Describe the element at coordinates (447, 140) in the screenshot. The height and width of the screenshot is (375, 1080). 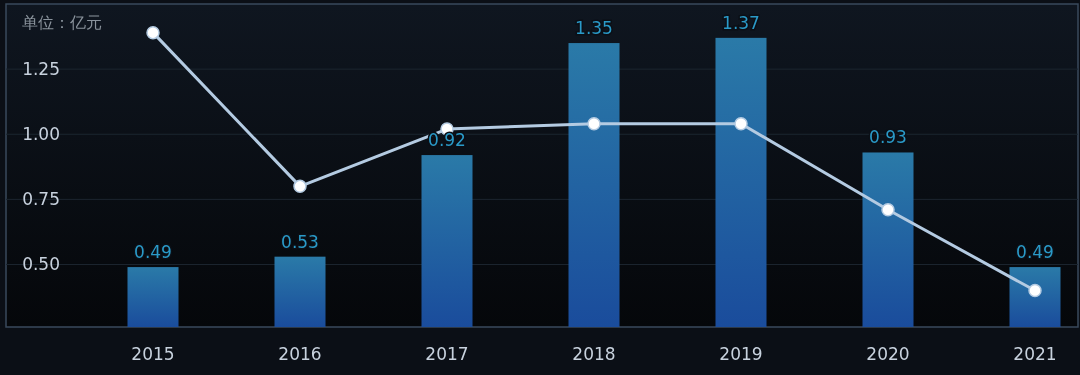
I see `data-label: 0.92` at that location.